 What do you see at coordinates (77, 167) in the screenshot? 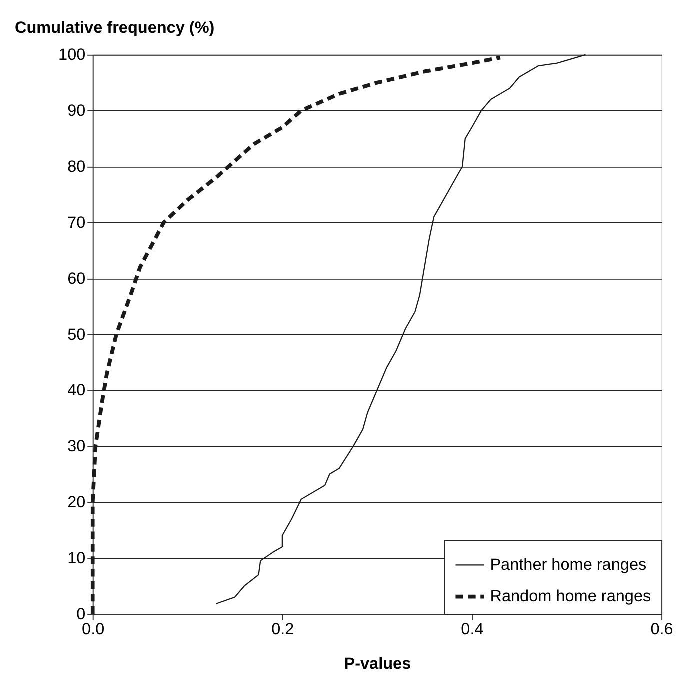
I see `y-tick-label: 80` at bounding box center [77, 167].